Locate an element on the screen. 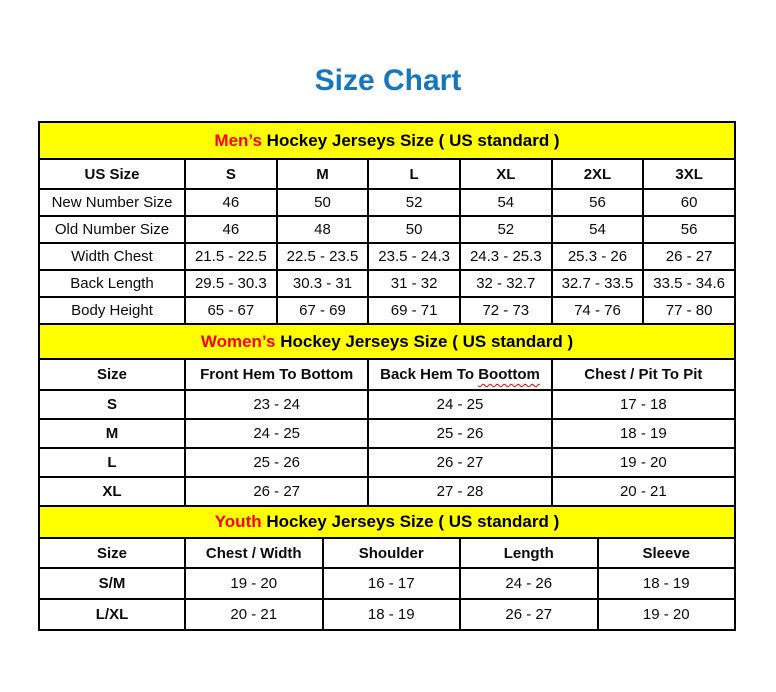  data-cell: 31 - 32 is located at coordinates (414, 283).